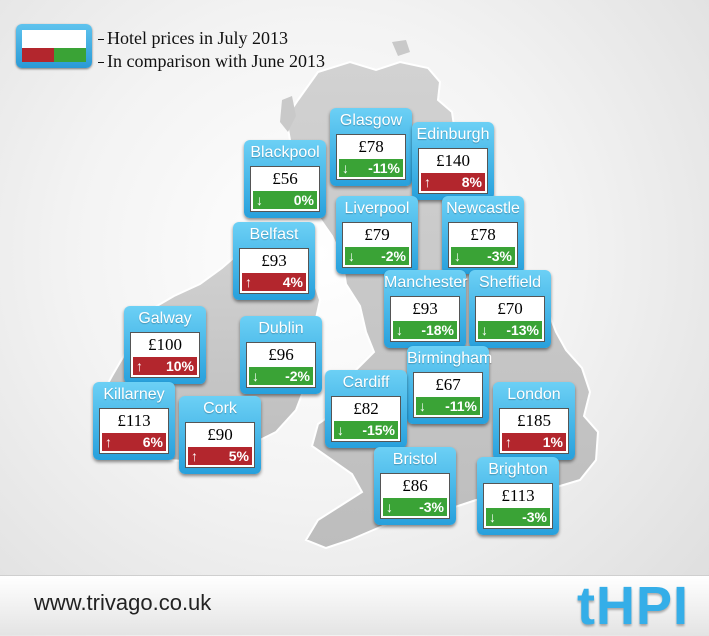 This screenshot has height=636, width=709. What do you see at coordinates (297, 376) in the screenshot?
I see `percent-change: -2%` at bounding box center [297, 376].